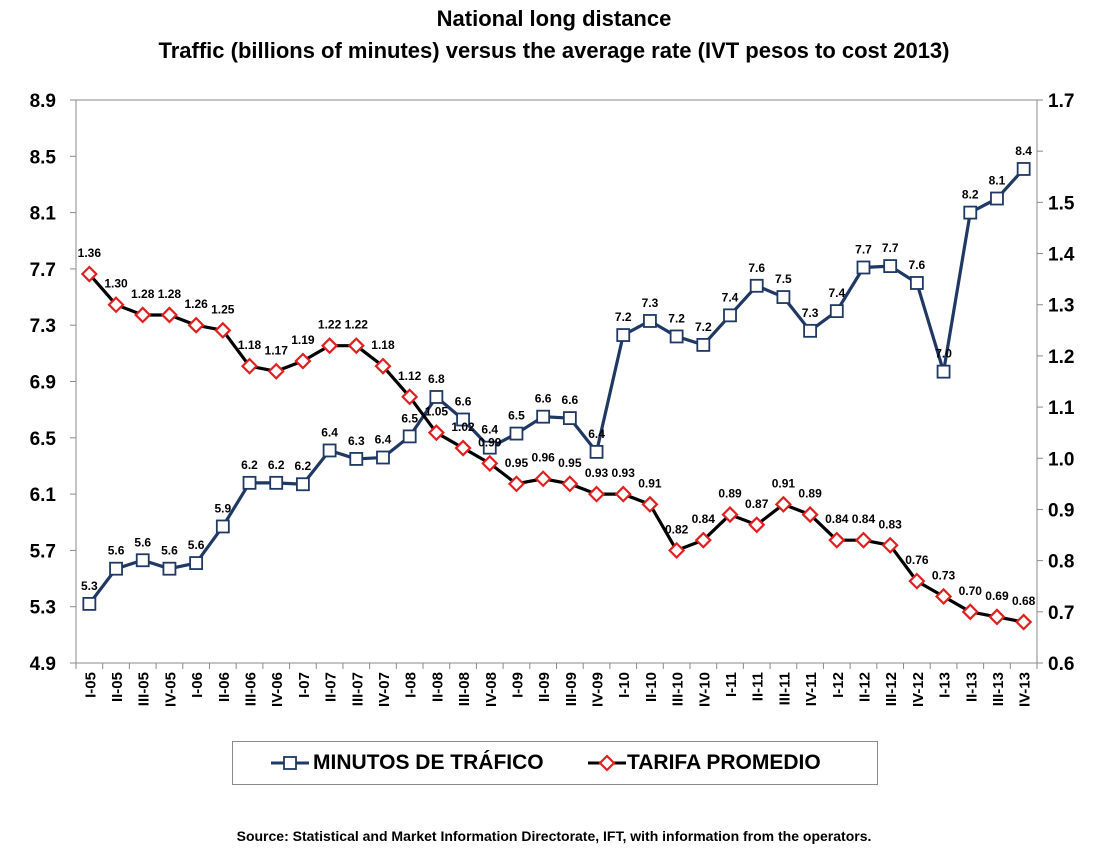  Describe the element at coordinates (356, 441) in the screenshot. I see `traffic-data-label: 6.3` at that location.